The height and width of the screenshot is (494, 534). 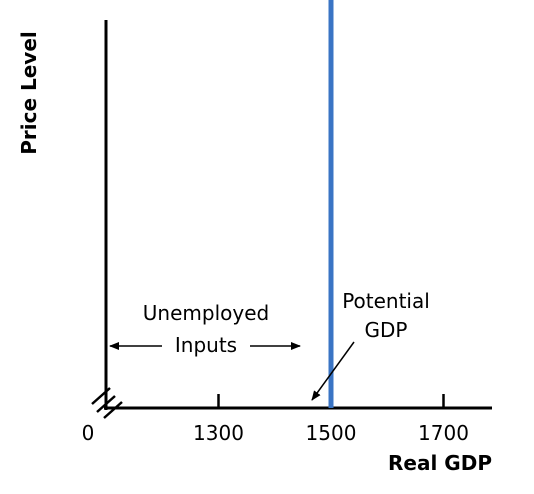 What do you see at coordinates (440, 463) in the screenshot?
I see `x-axis-title: Real GDP` at bounding box center [440, 463].